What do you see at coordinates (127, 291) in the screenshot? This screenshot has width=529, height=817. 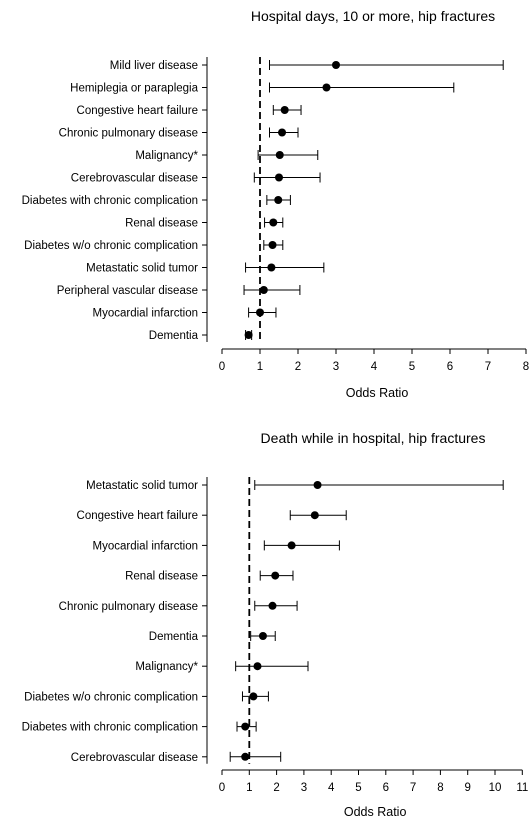 I see `category-label: Peripheral vascular disease` at bounding box center [127, 291].